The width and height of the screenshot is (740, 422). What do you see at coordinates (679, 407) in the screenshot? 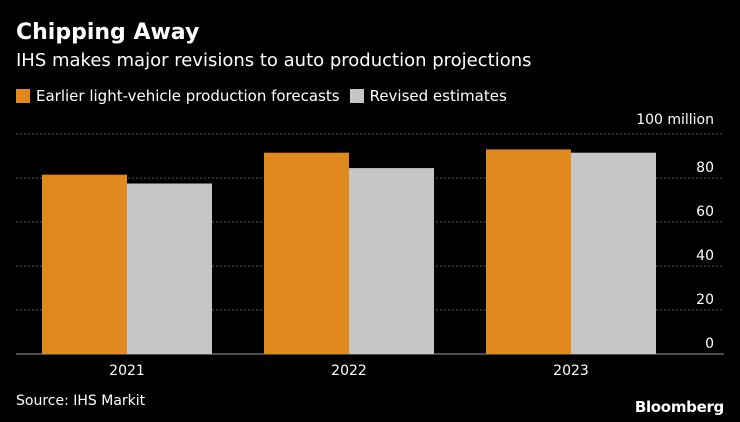
I see `bloomberg-logo: Bloomberg` at bounding box center [679, 407].